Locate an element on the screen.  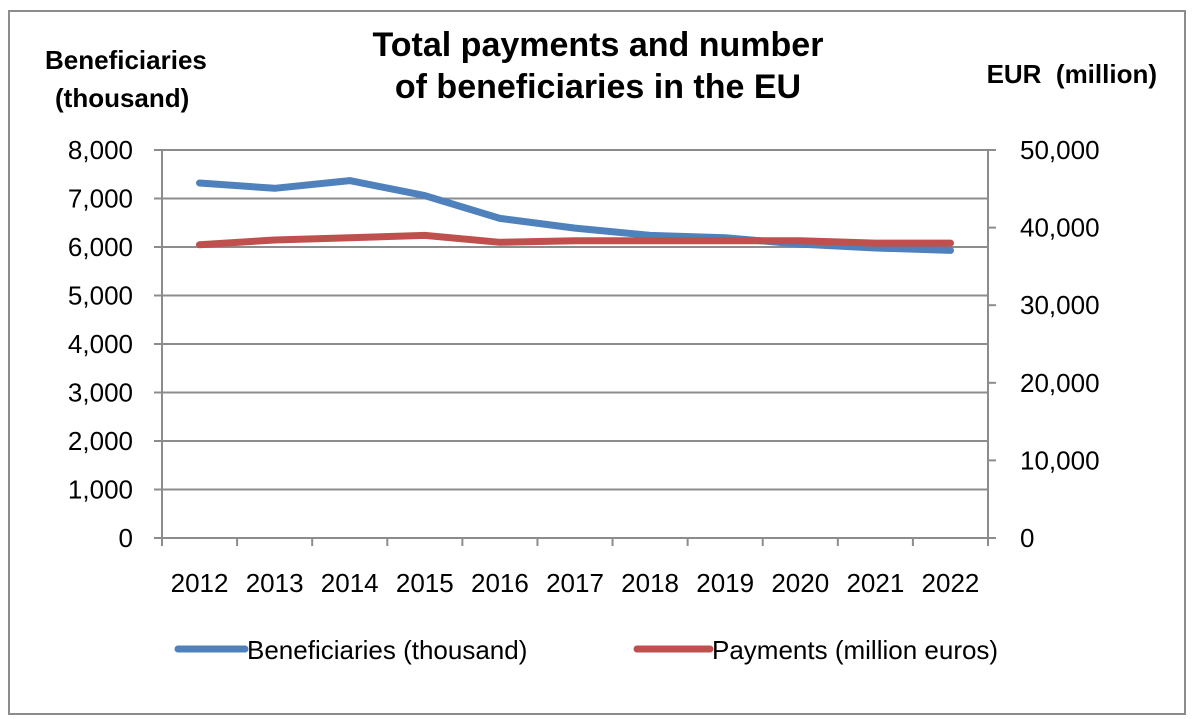
right-axis-tick-label: 50,000 is located at coordinates (1060, 150).